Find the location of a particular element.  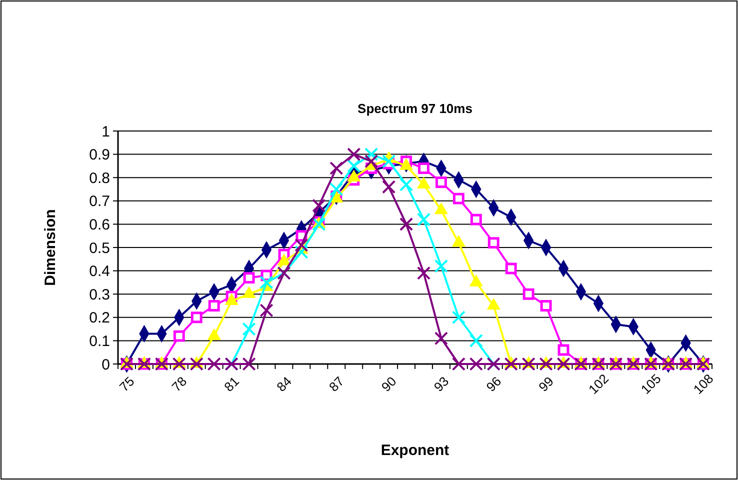

x-tick-label: 90 is located at coordinates (389, 384).